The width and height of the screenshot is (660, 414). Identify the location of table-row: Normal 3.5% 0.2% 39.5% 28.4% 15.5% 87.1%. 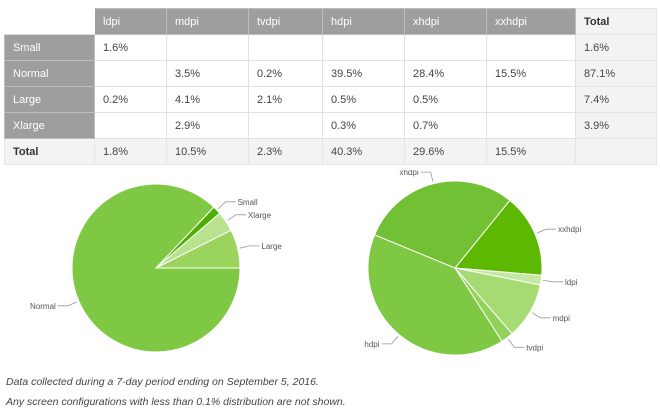
(330, 73).